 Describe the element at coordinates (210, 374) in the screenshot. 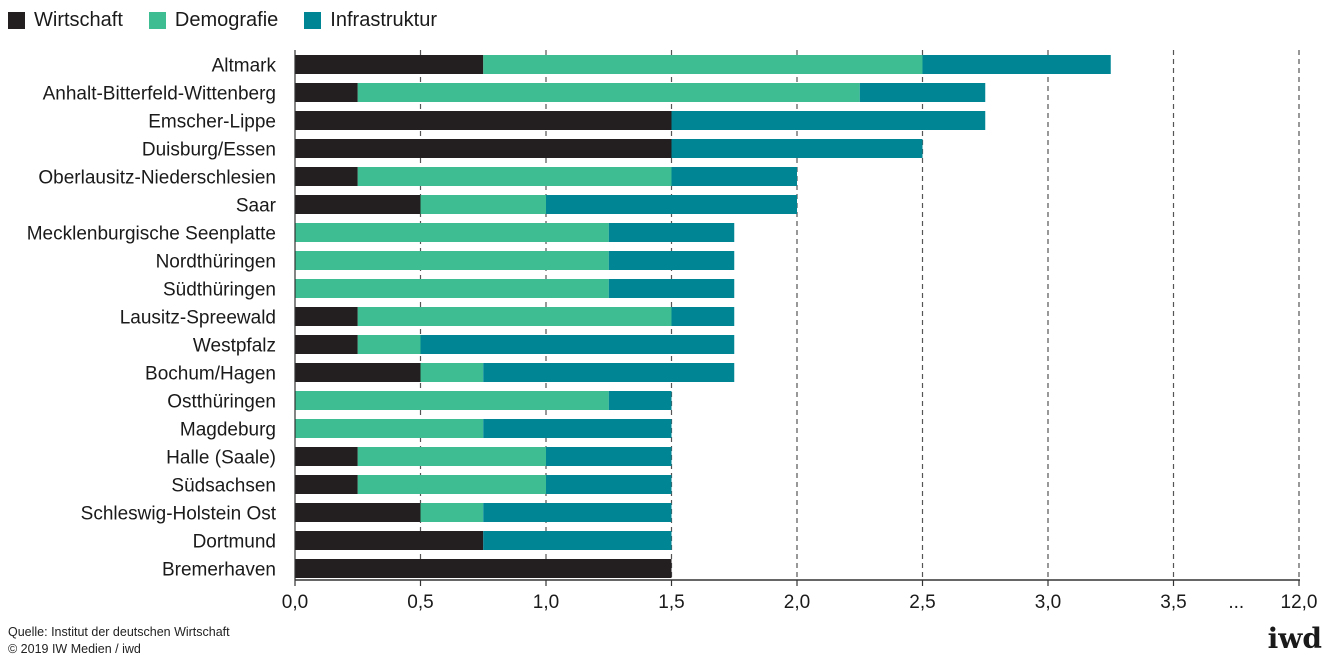

I see `category-label-11: Bochum/Hagen` at that location.